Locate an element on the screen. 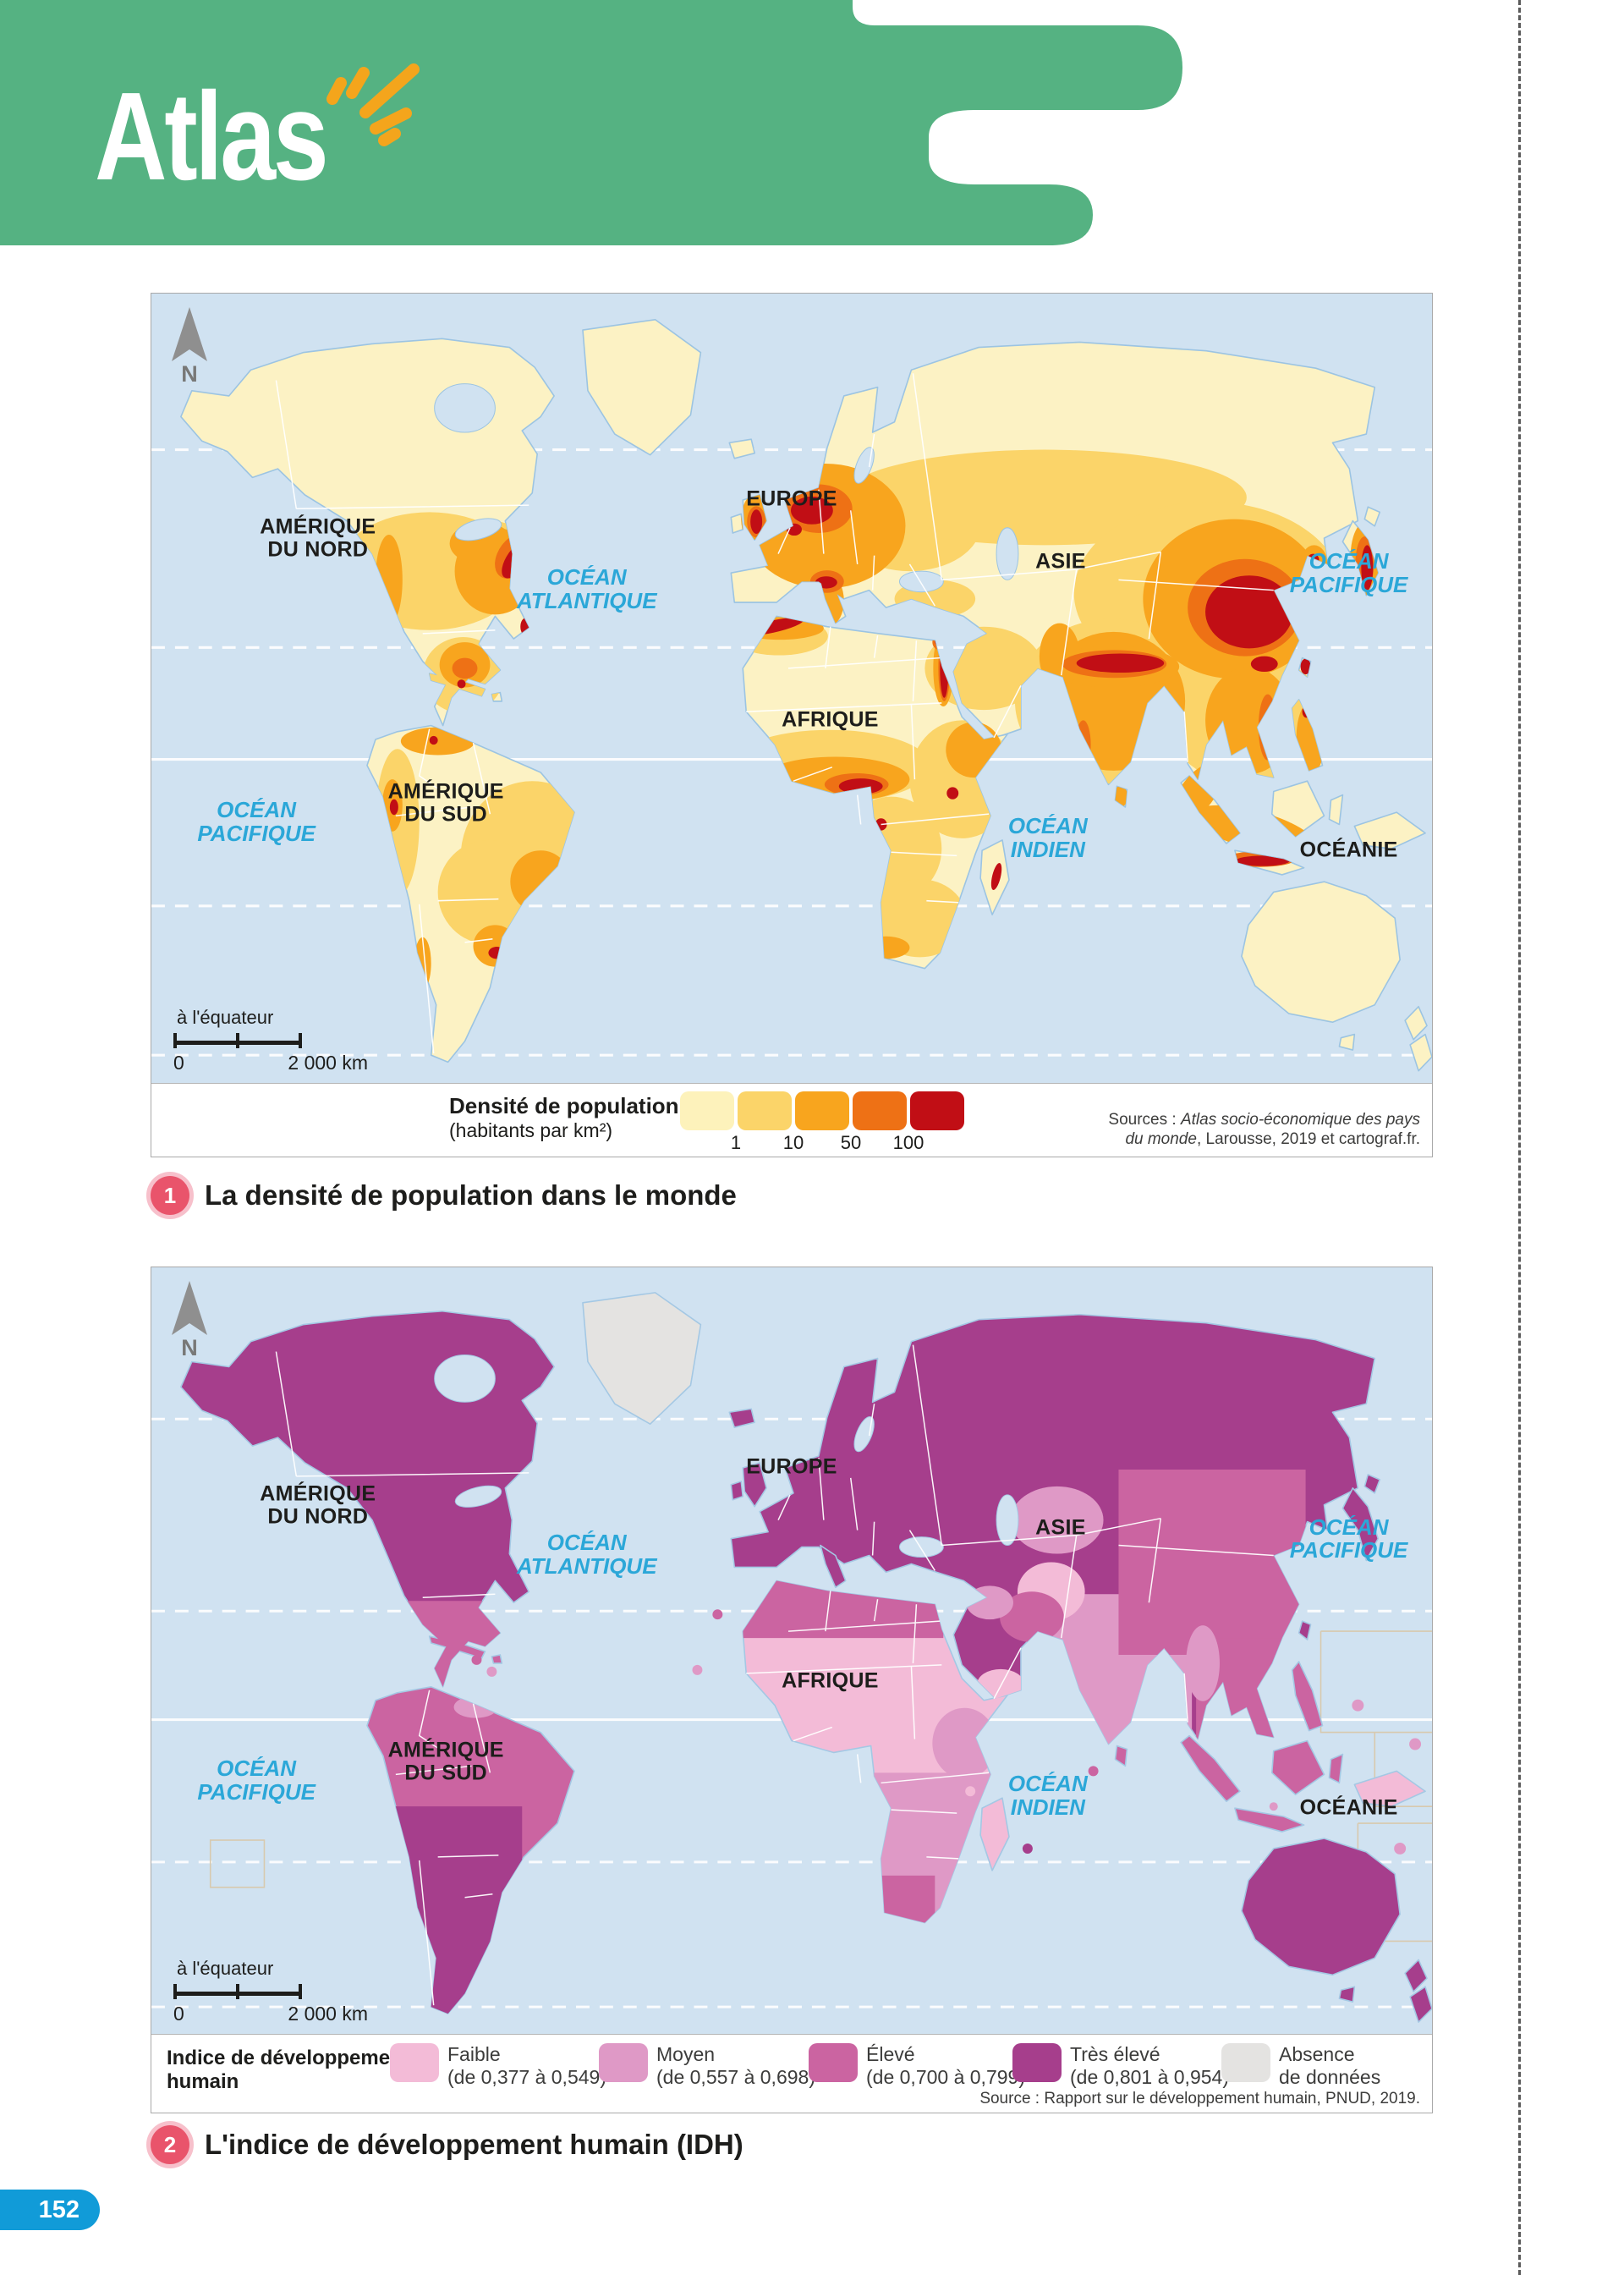 The image size is (1624, 2275). figure-2-badge: 2 is located at coordinates (170, 2144).